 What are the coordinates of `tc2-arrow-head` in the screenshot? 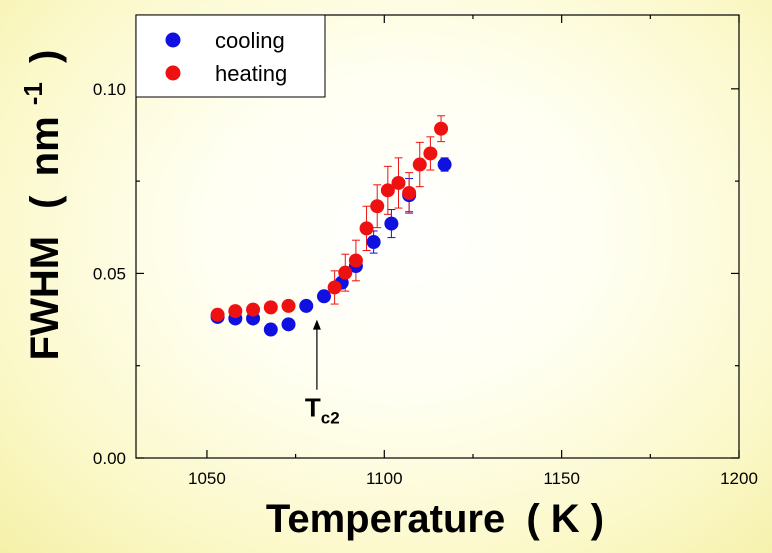 It's located at (316, 324).